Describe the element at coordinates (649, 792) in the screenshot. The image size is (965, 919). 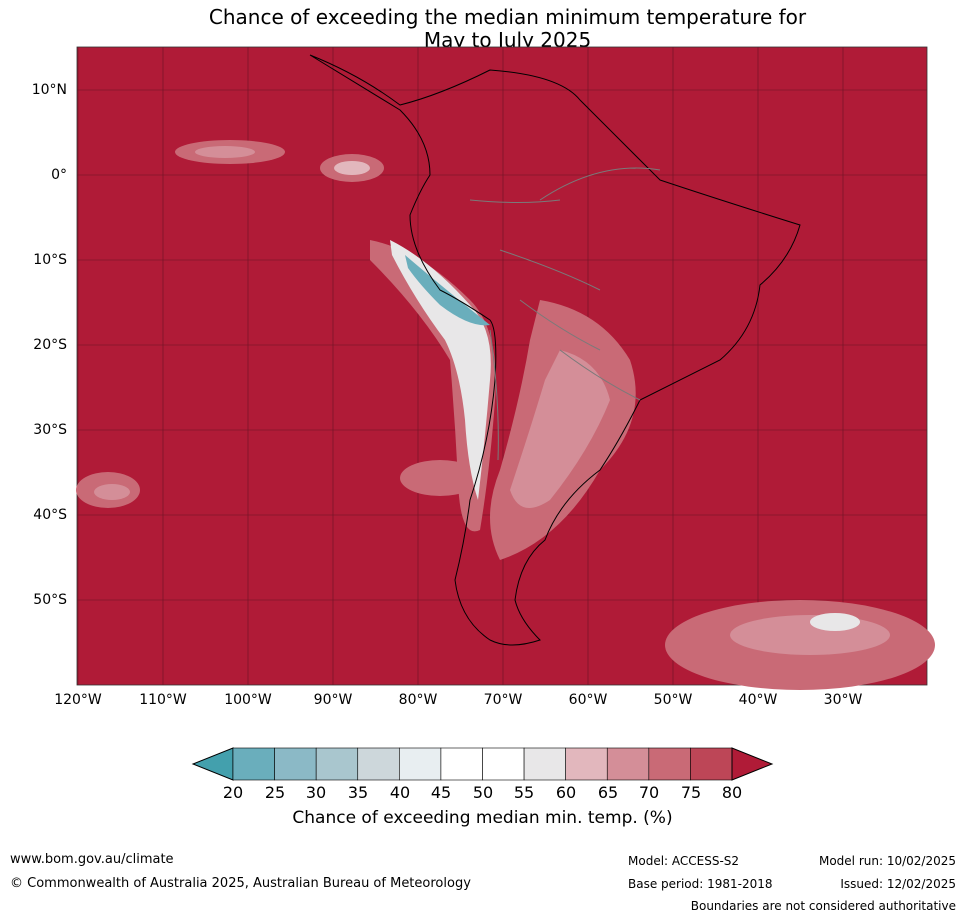
I see `colorbar-tick-70: 70` at that location.